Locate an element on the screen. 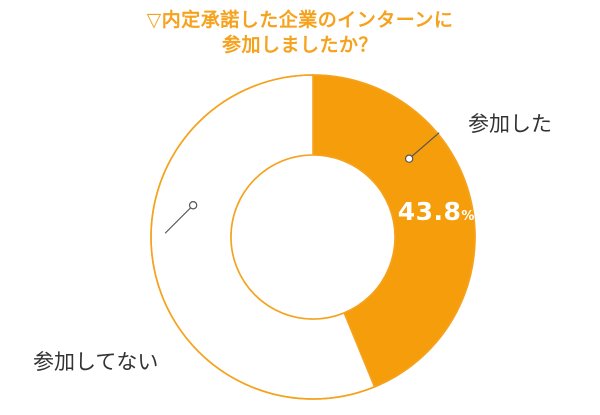  leader-not-joined-line is located at coordinates (179, 219).